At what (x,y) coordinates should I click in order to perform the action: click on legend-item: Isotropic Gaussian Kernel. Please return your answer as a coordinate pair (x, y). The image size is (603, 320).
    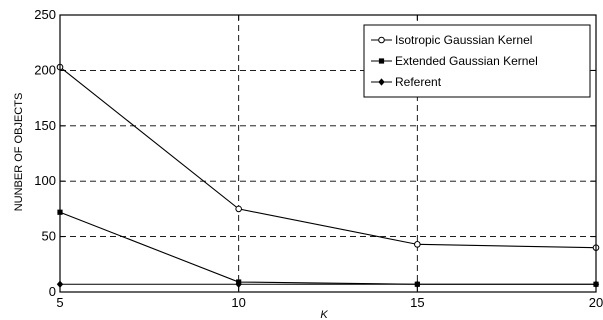
    Looking at the image, I should click on (451, 40).